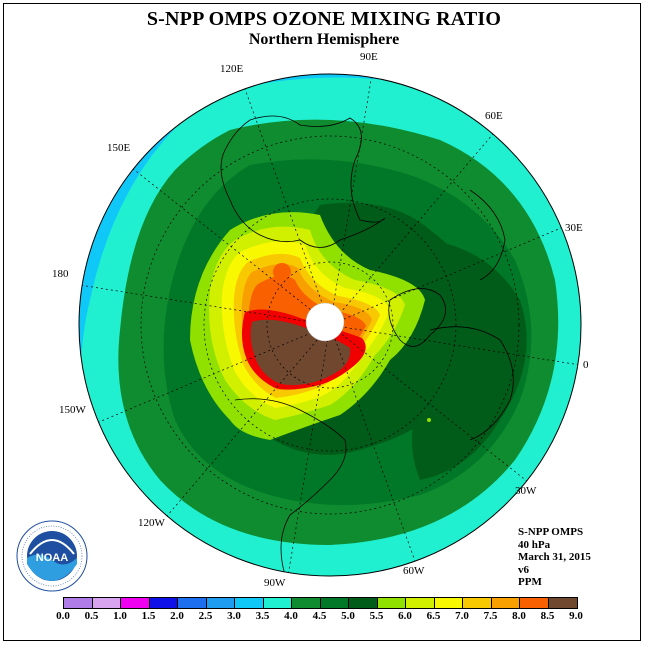 The image size is (648, 648). What do you see at coordinates (60, 274) in the screenshot?
I see `longitude-label-180: 180` at bounding box center [60, 274].